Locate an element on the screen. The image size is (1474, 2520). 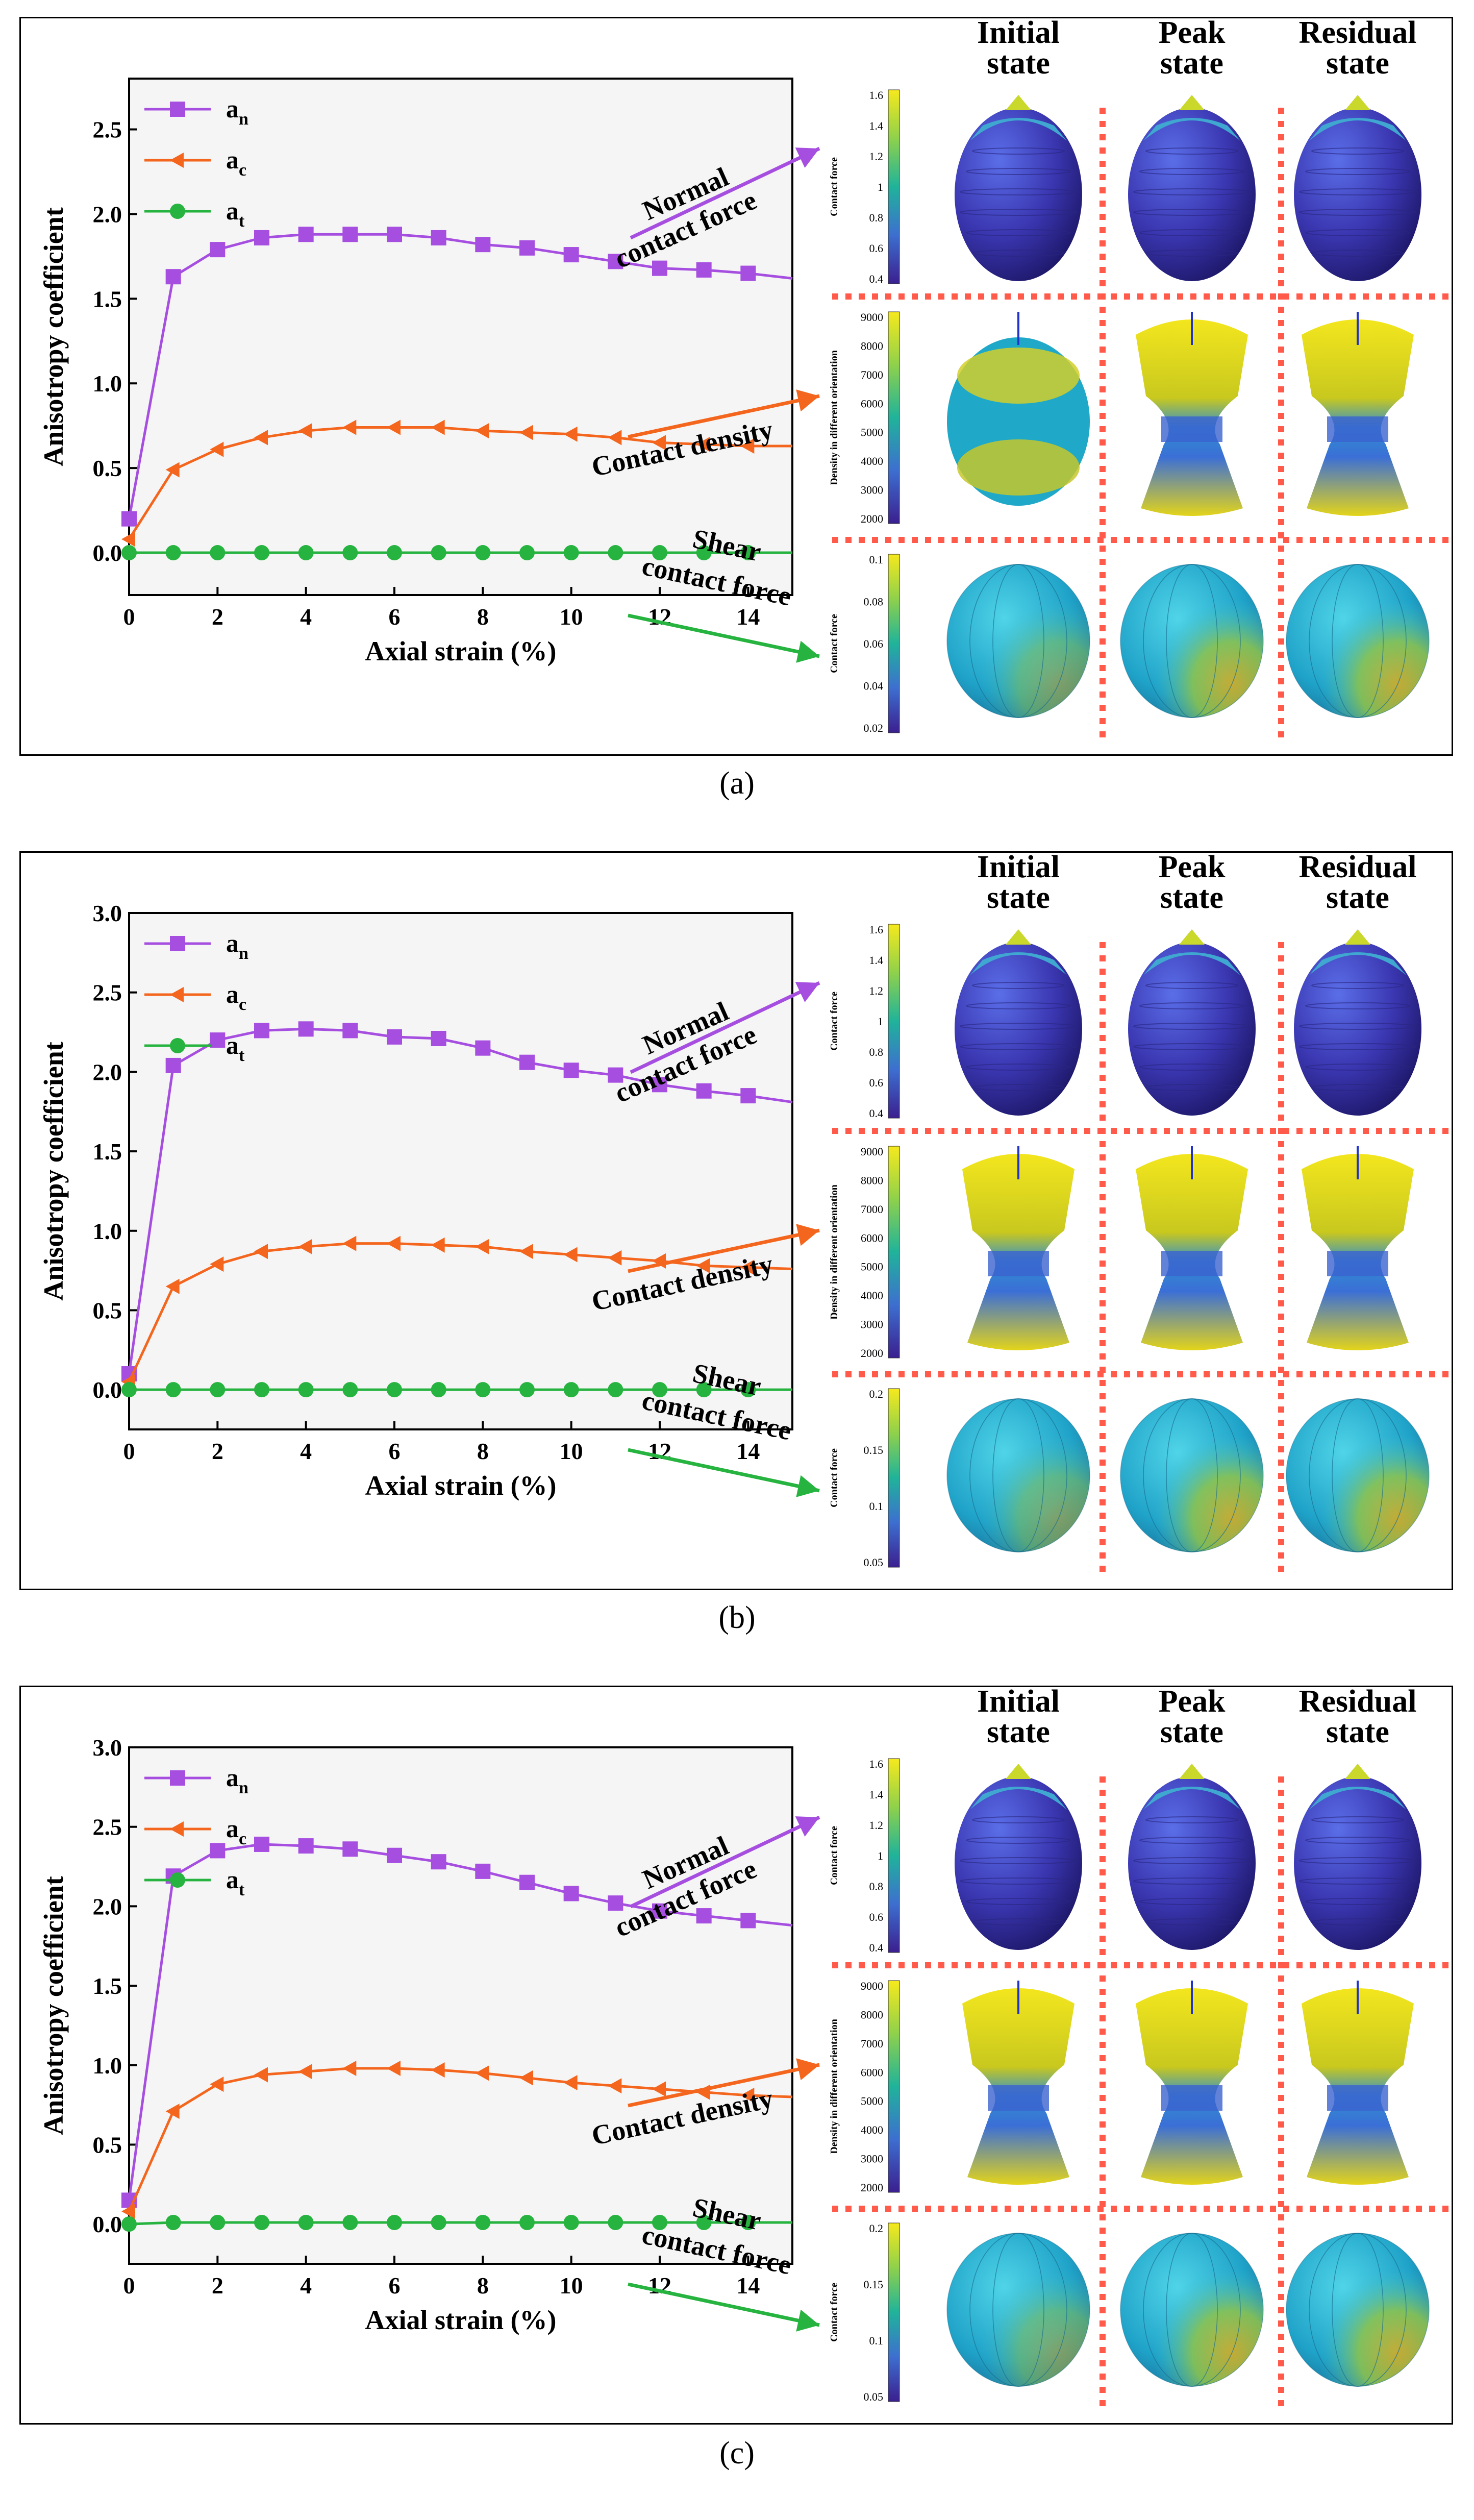
colorbar-tick: 7000 is located at coordinates (872, 374).